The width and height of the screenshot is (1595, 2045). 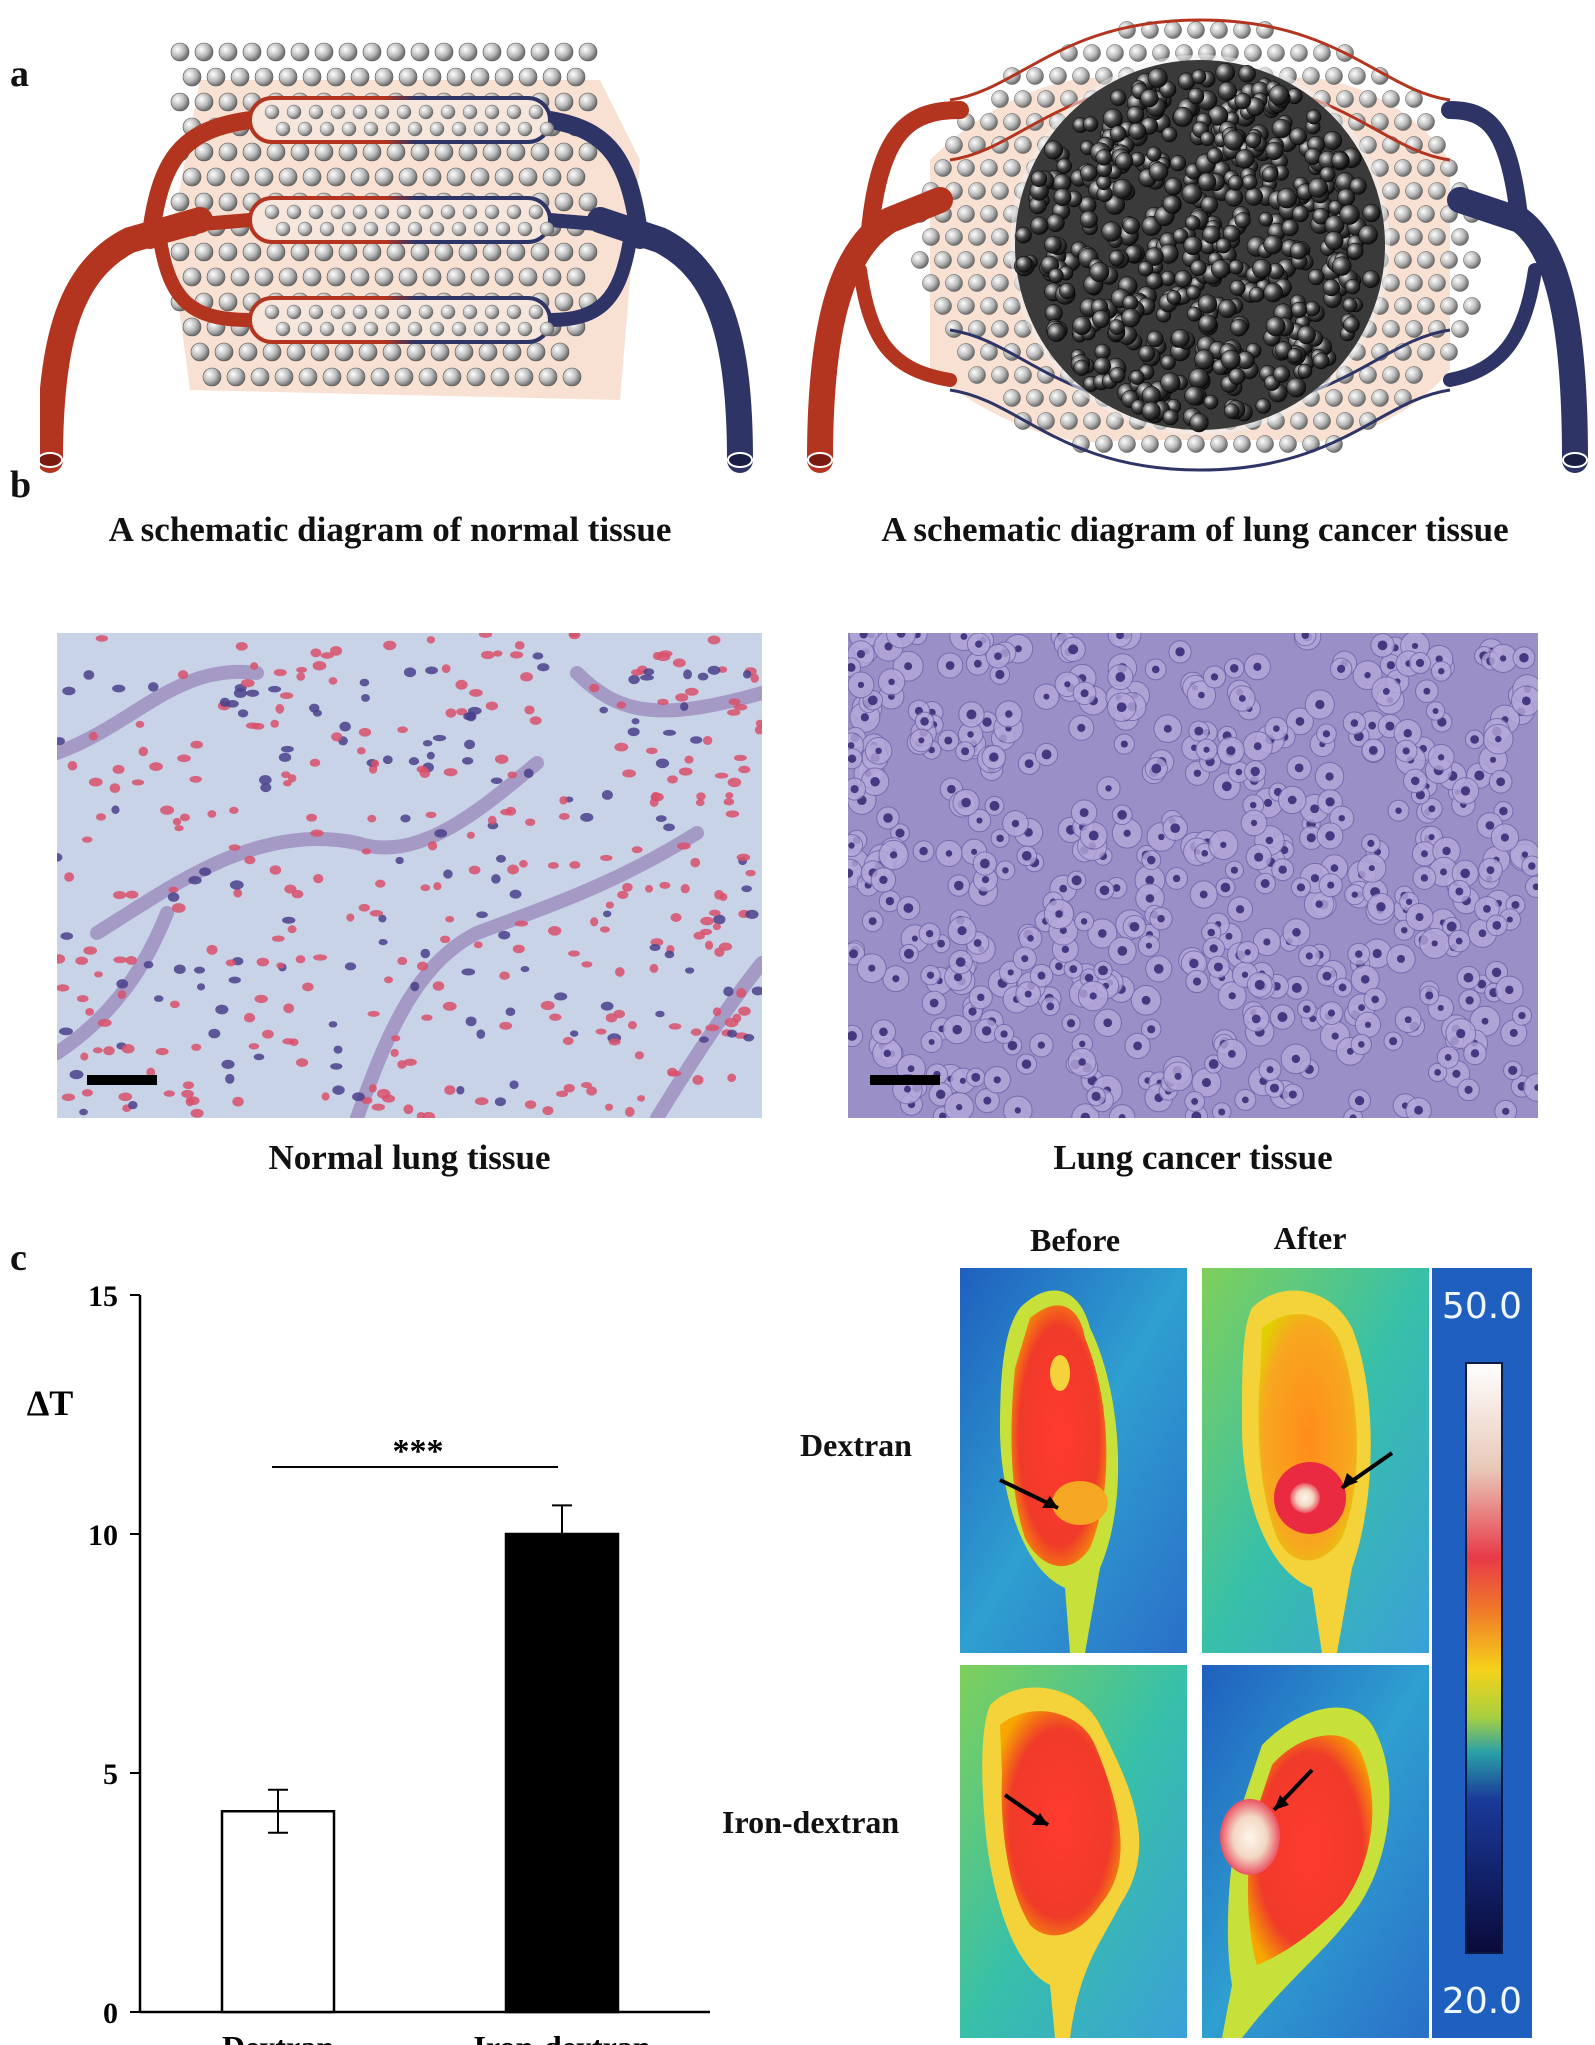 What do you see at coordinates (1194, 1653) in the screenshot?
I see `thermal-image-grid` at bounding box center [1194, 1653].